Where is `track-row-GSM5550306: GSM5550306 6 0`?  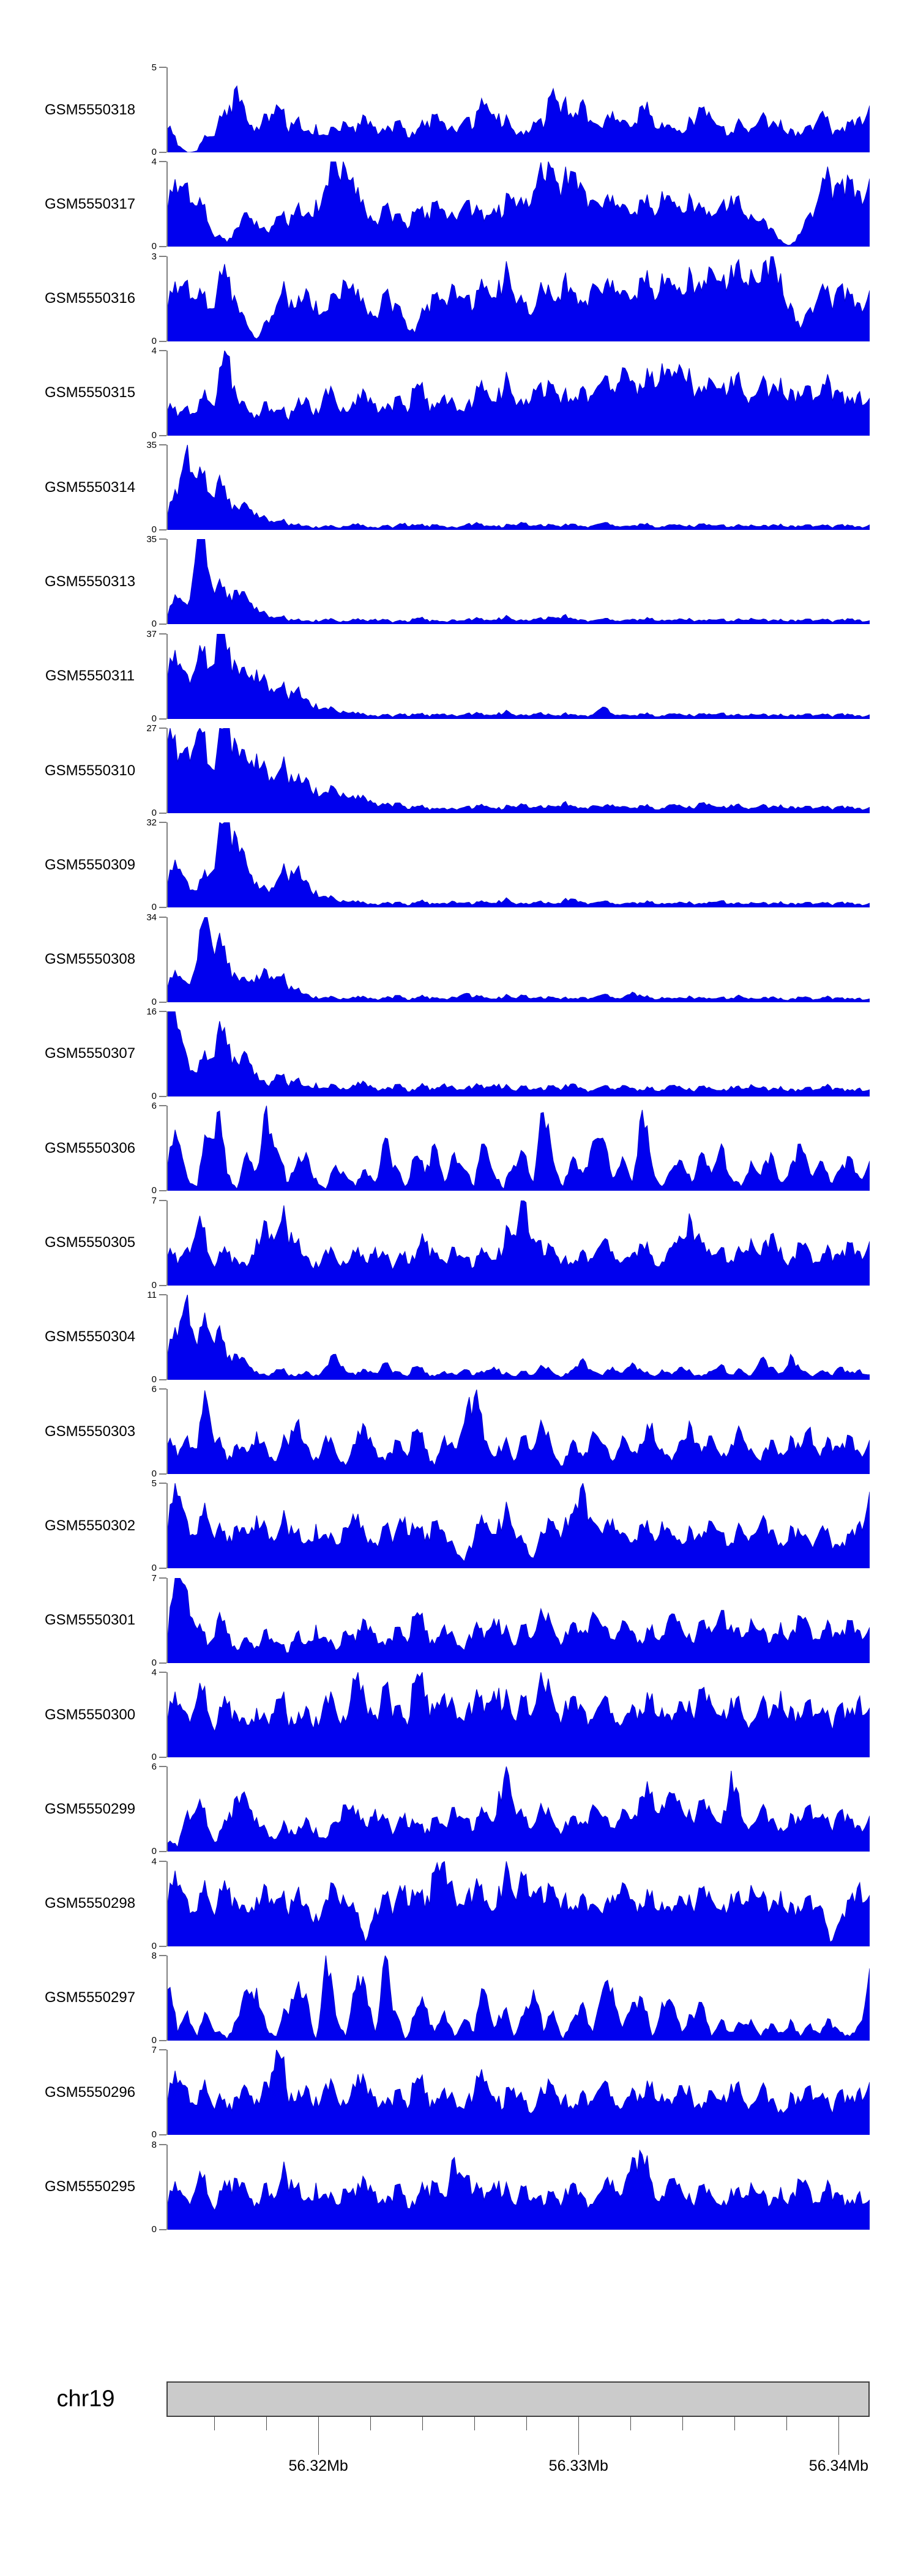 track-row-GSM5550306: GSM5550306 6 0 is located at coordinates (459, 1148).